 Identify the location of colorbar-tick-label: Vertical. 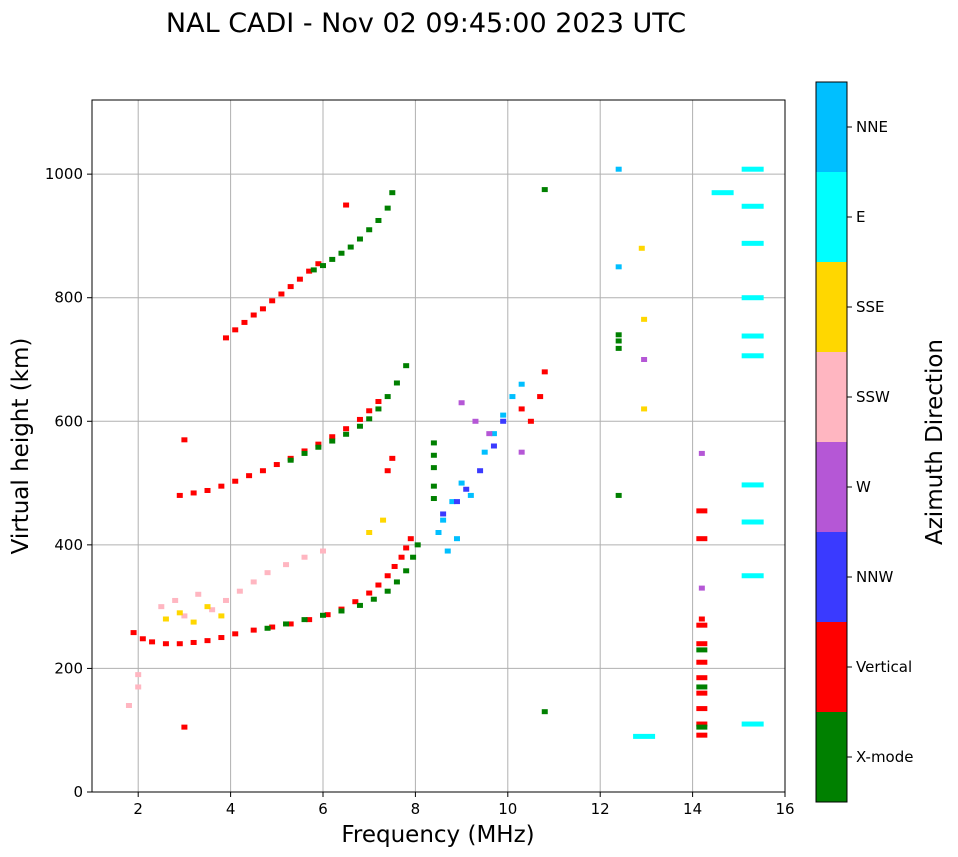
(884, 667).